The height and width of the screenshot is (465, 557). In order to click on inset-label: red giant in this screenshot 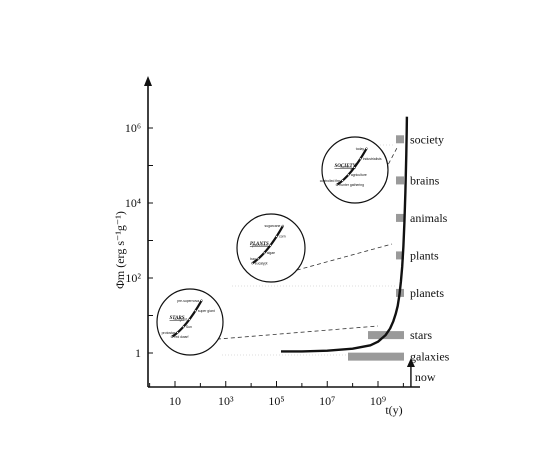, I will do `click(180, 320)`.